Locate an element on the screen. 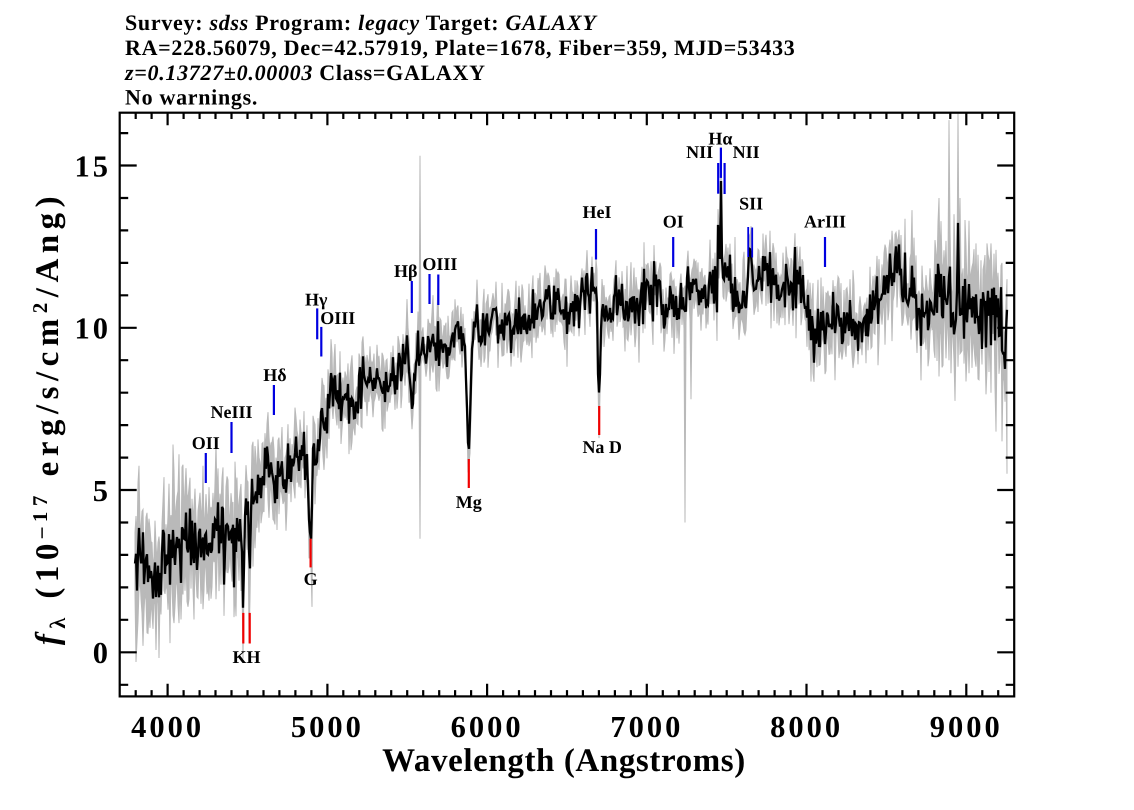 The width and height of the screenshot is (1134, 810). svg-text: NeIII is located at coordinates (231, 412).